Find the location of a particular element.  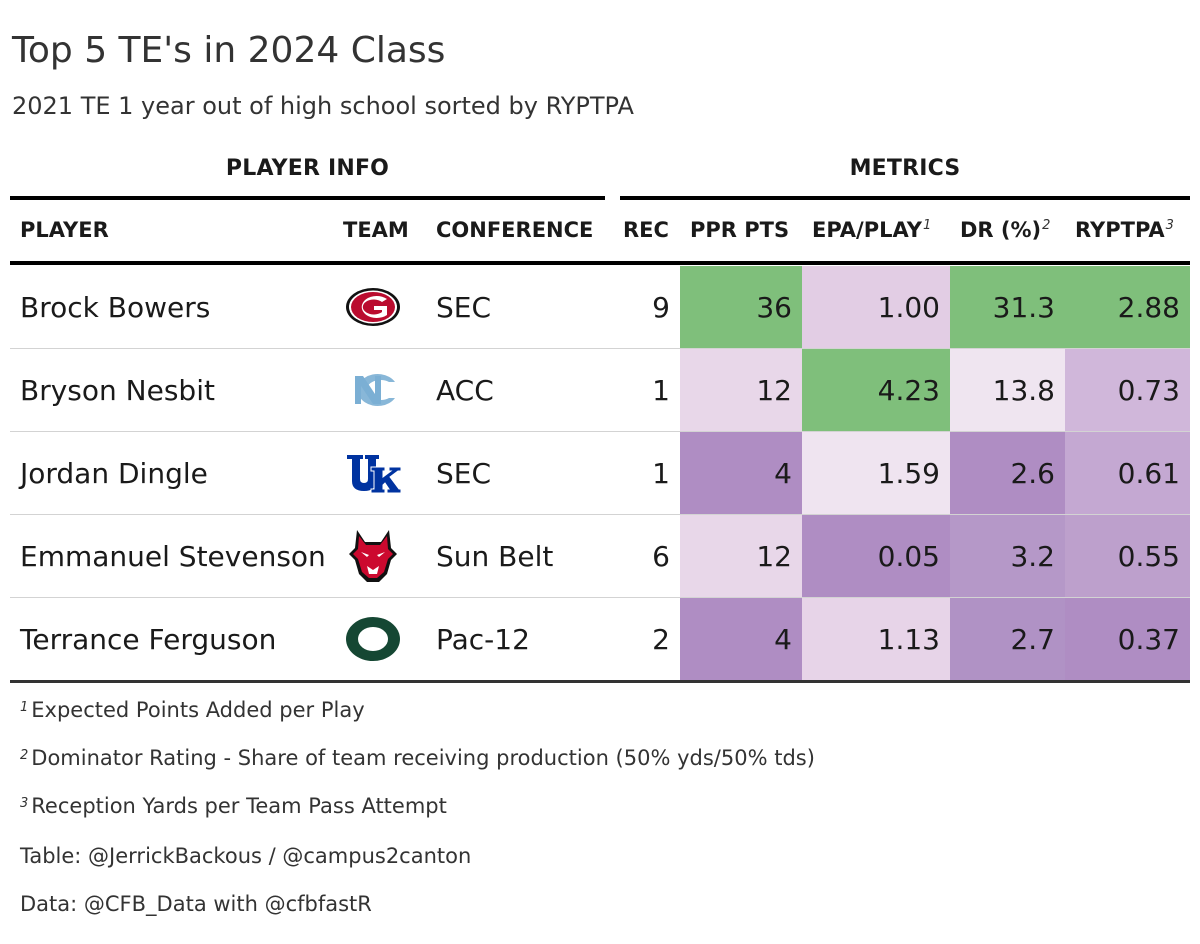

cell-conference: Sun Belt is located at coordinates (495, 556).